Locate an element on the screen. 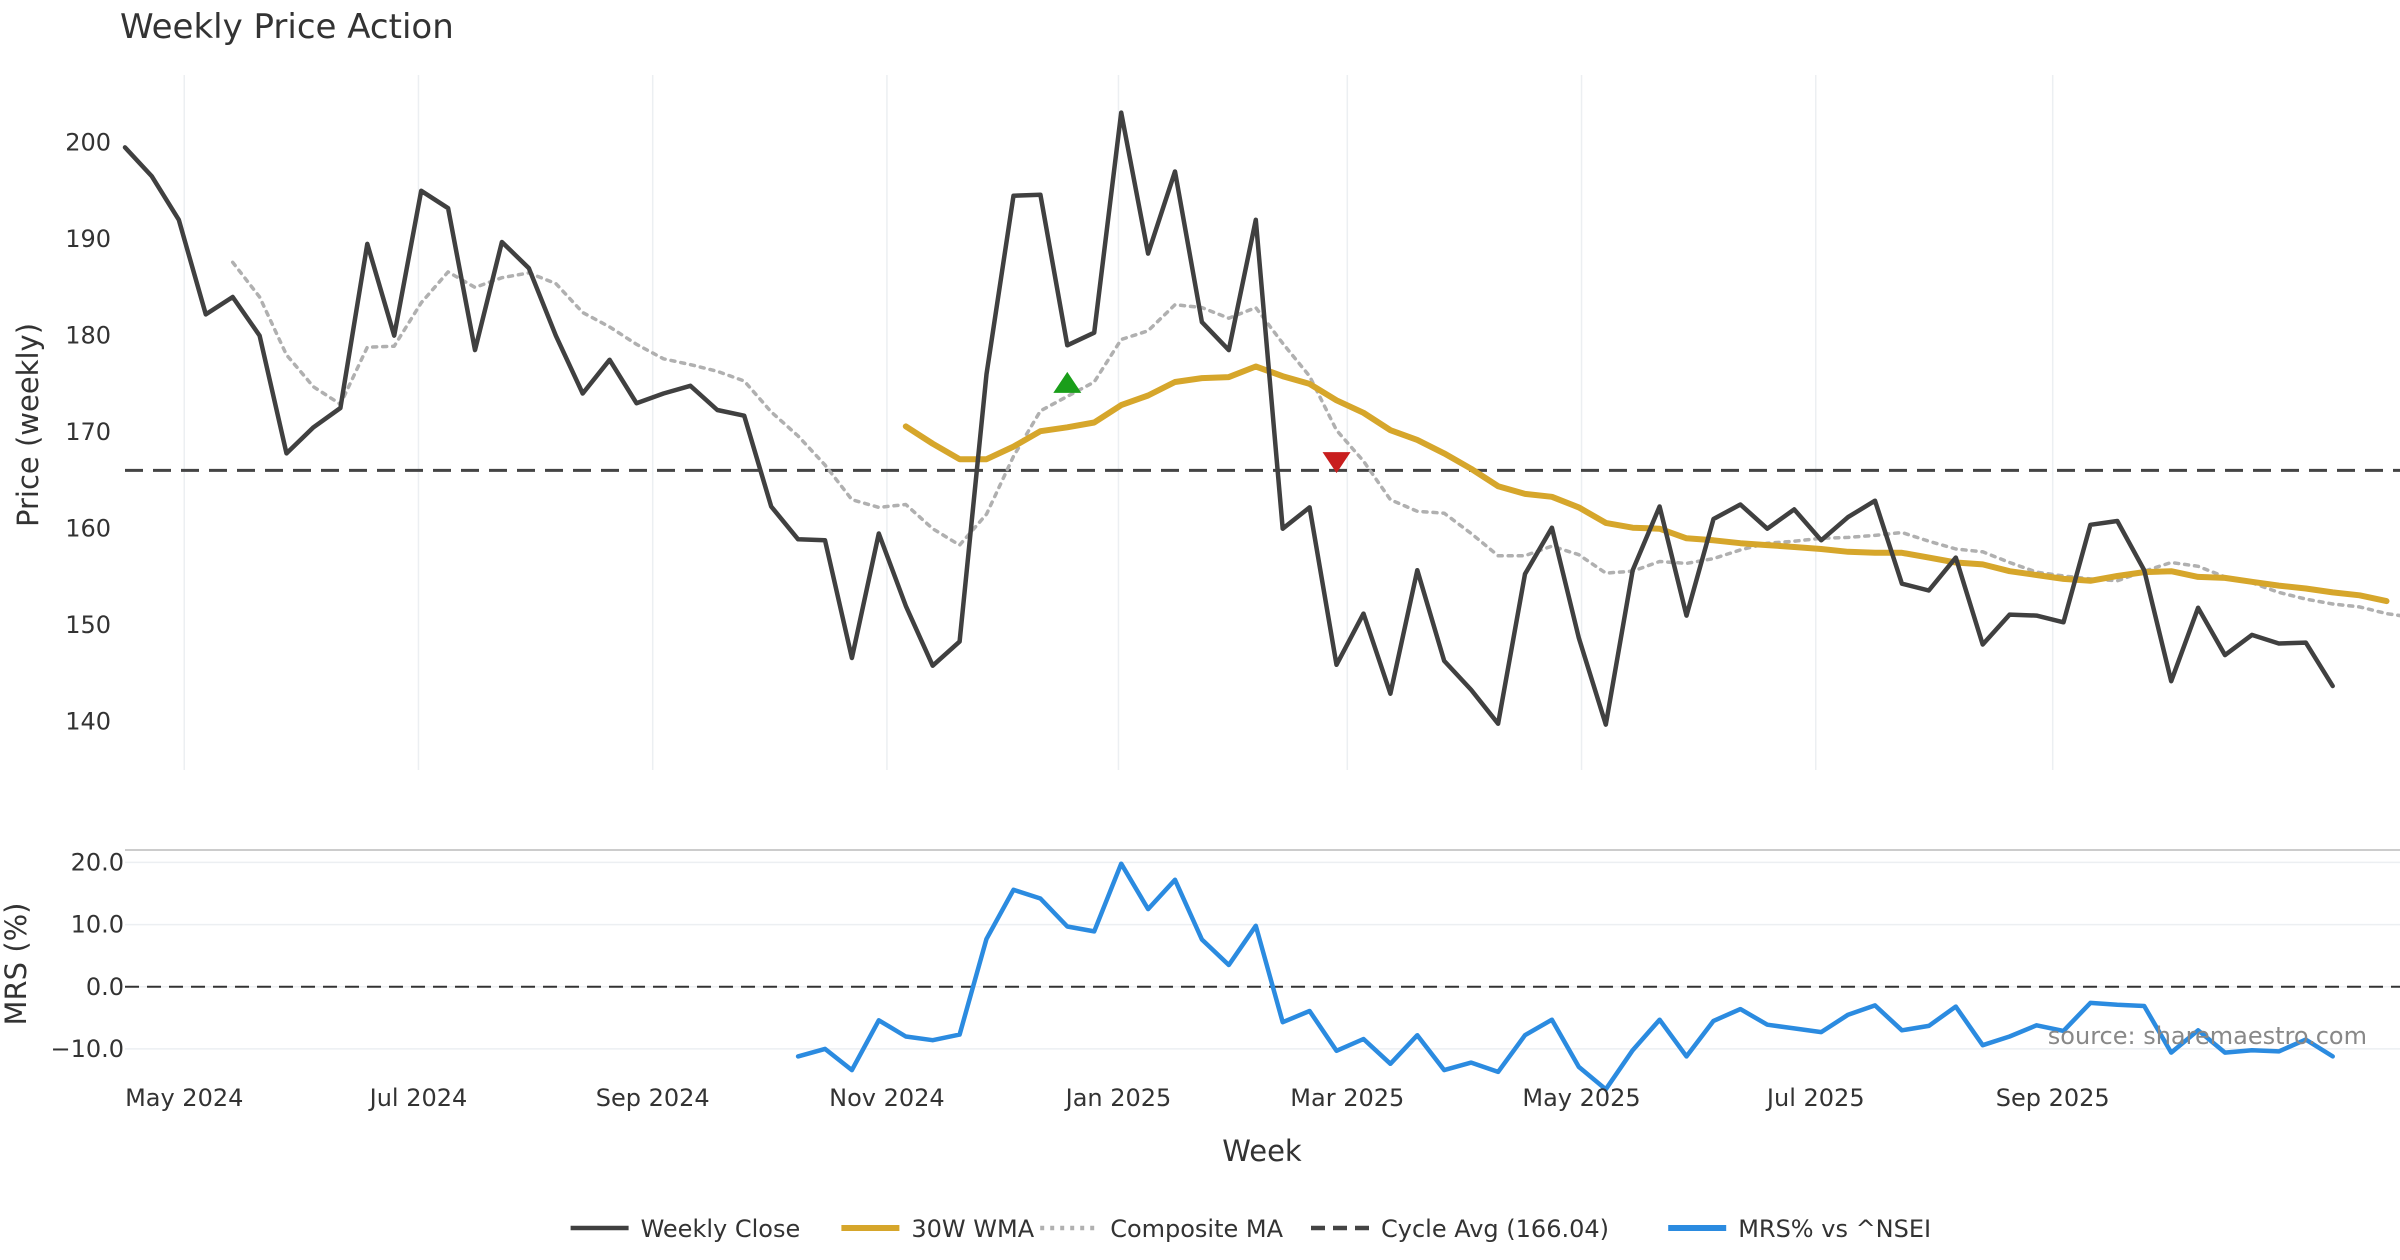 The image size is (2400, 1260). legend-label-composite-ma: Composite MA is located at coordinates (1196, 1229).